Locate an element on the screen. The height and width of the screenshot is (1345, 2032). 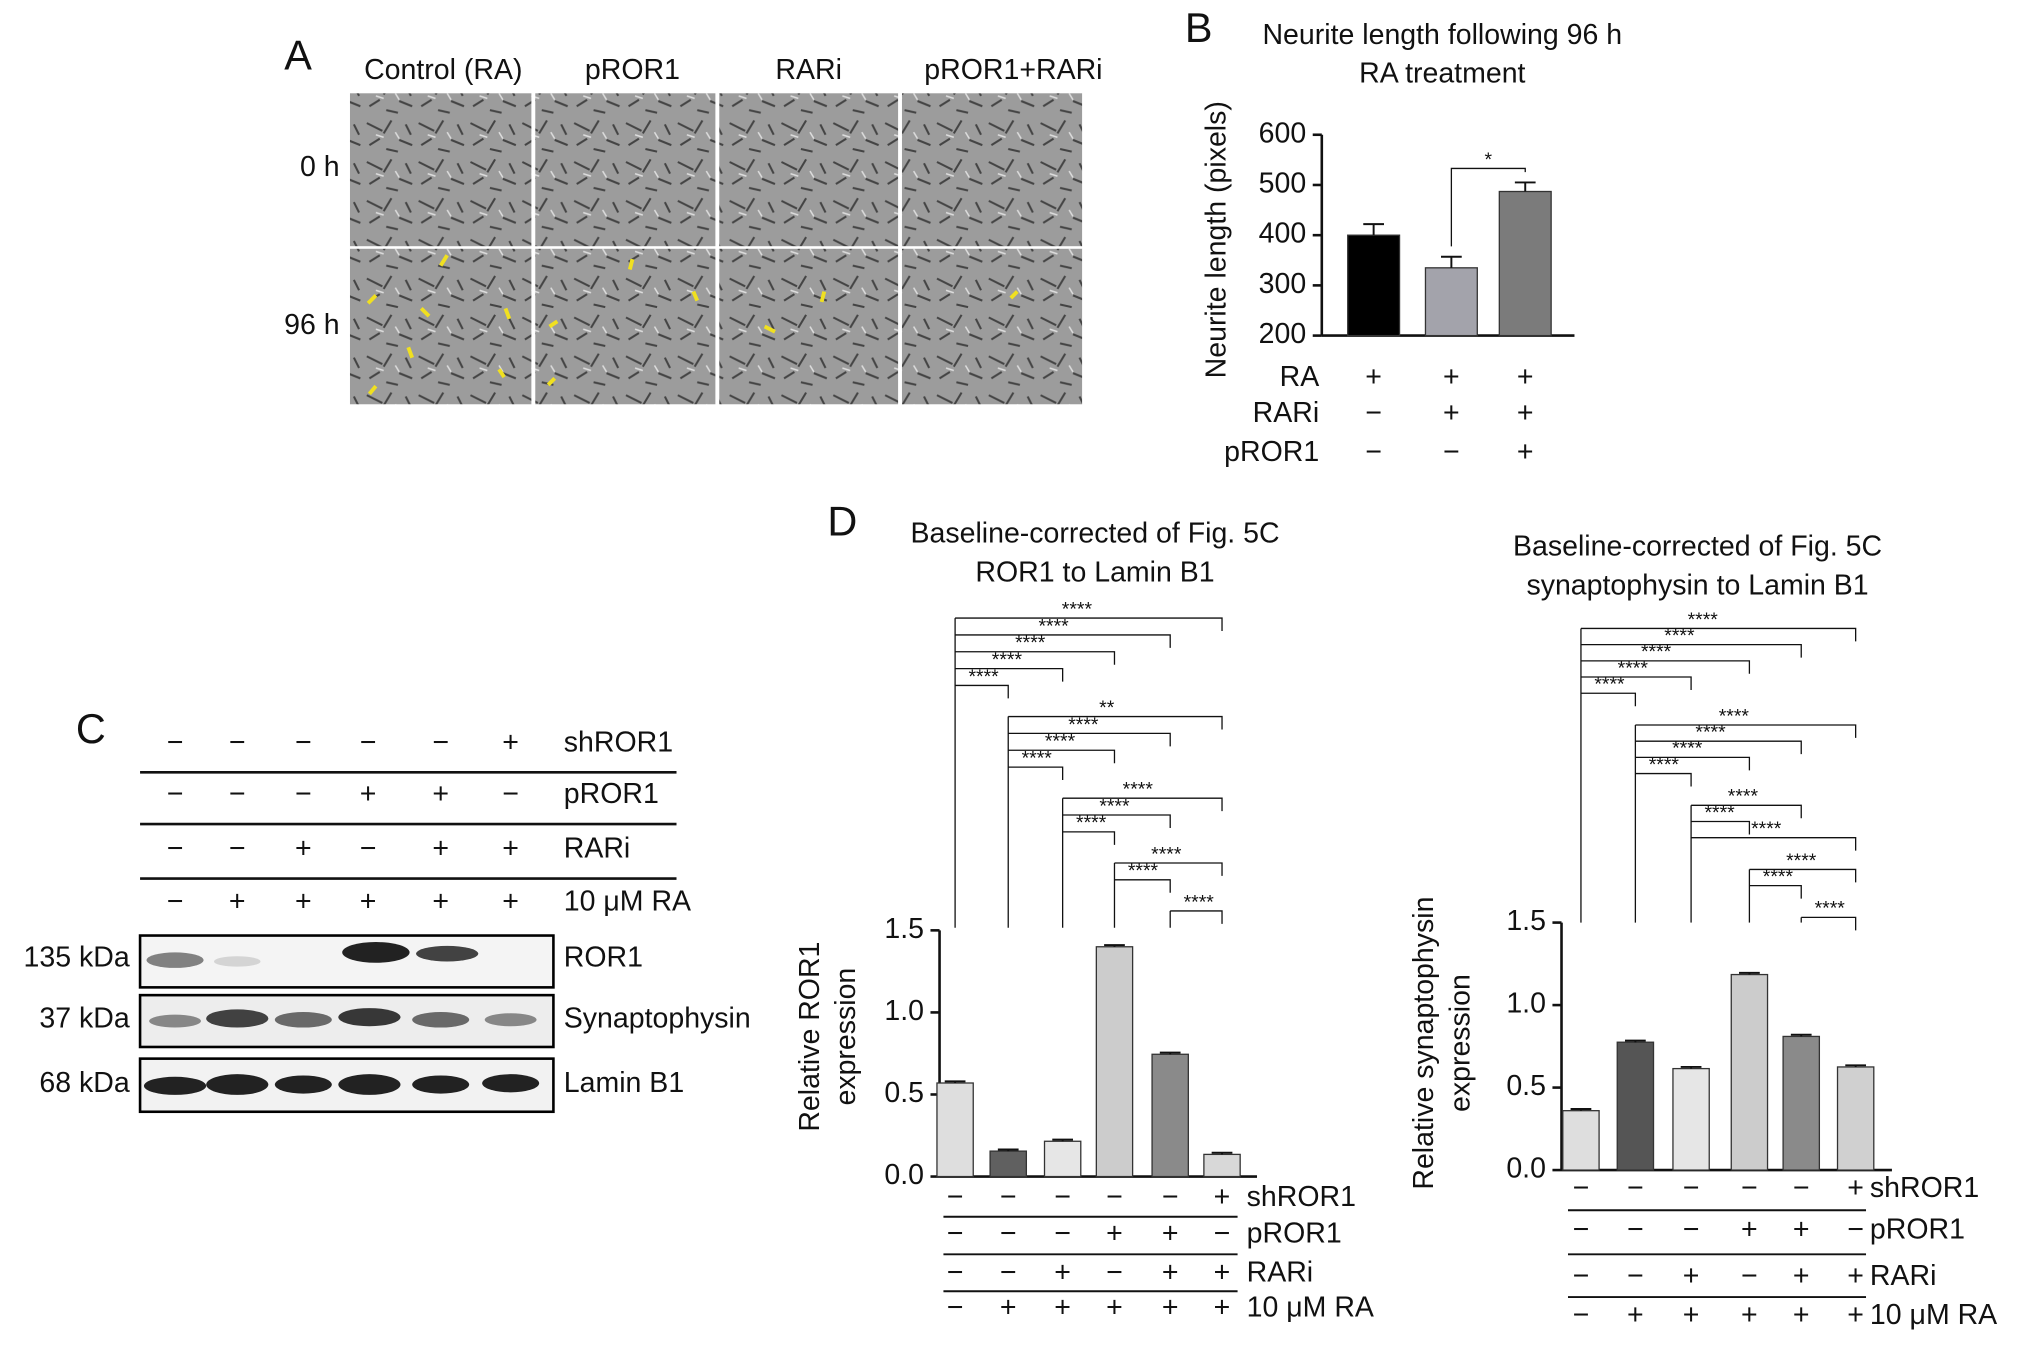
chart-title: synaptophysin to Lamin B1 is located at coordinates (1697, 586).